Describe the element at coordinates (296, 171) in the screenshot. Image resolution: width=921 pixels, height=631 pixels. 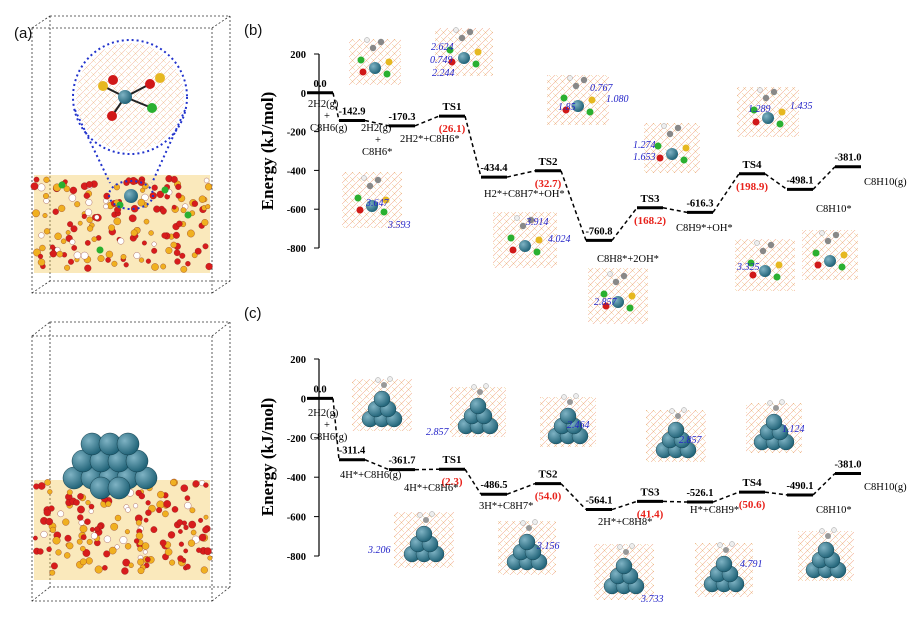
I see `y-tick-label: -400` at that location.